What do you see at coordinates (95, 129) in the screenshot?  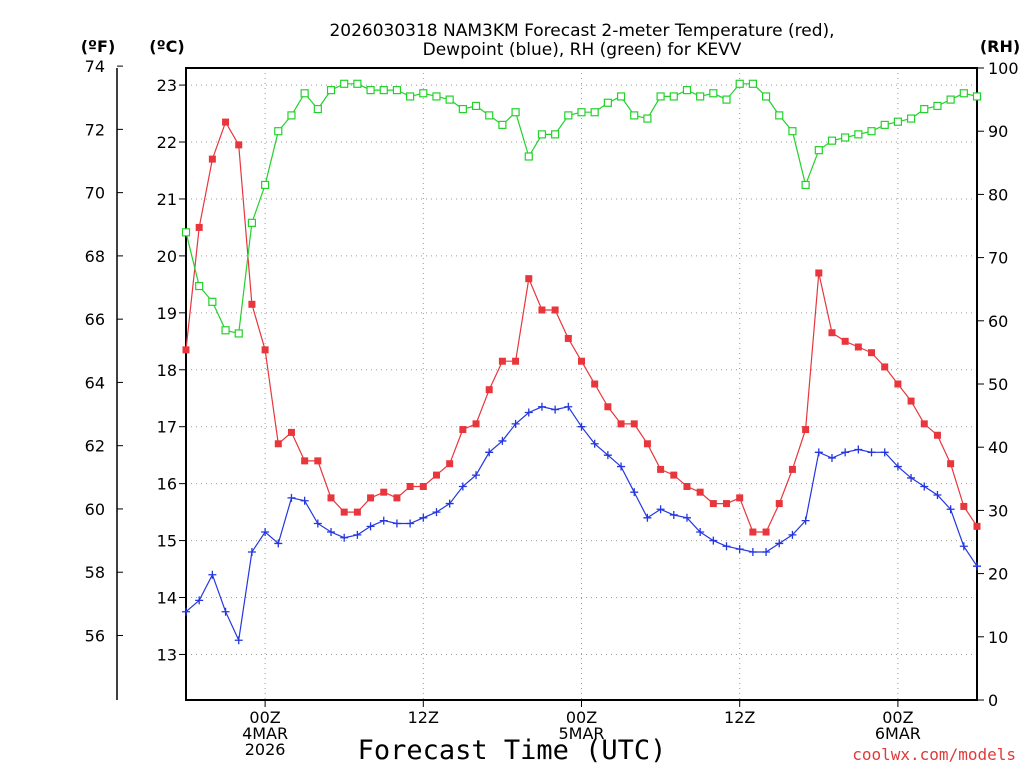 I see `fahrenheit-tick-label: 72` at bounding box center [95, 129].